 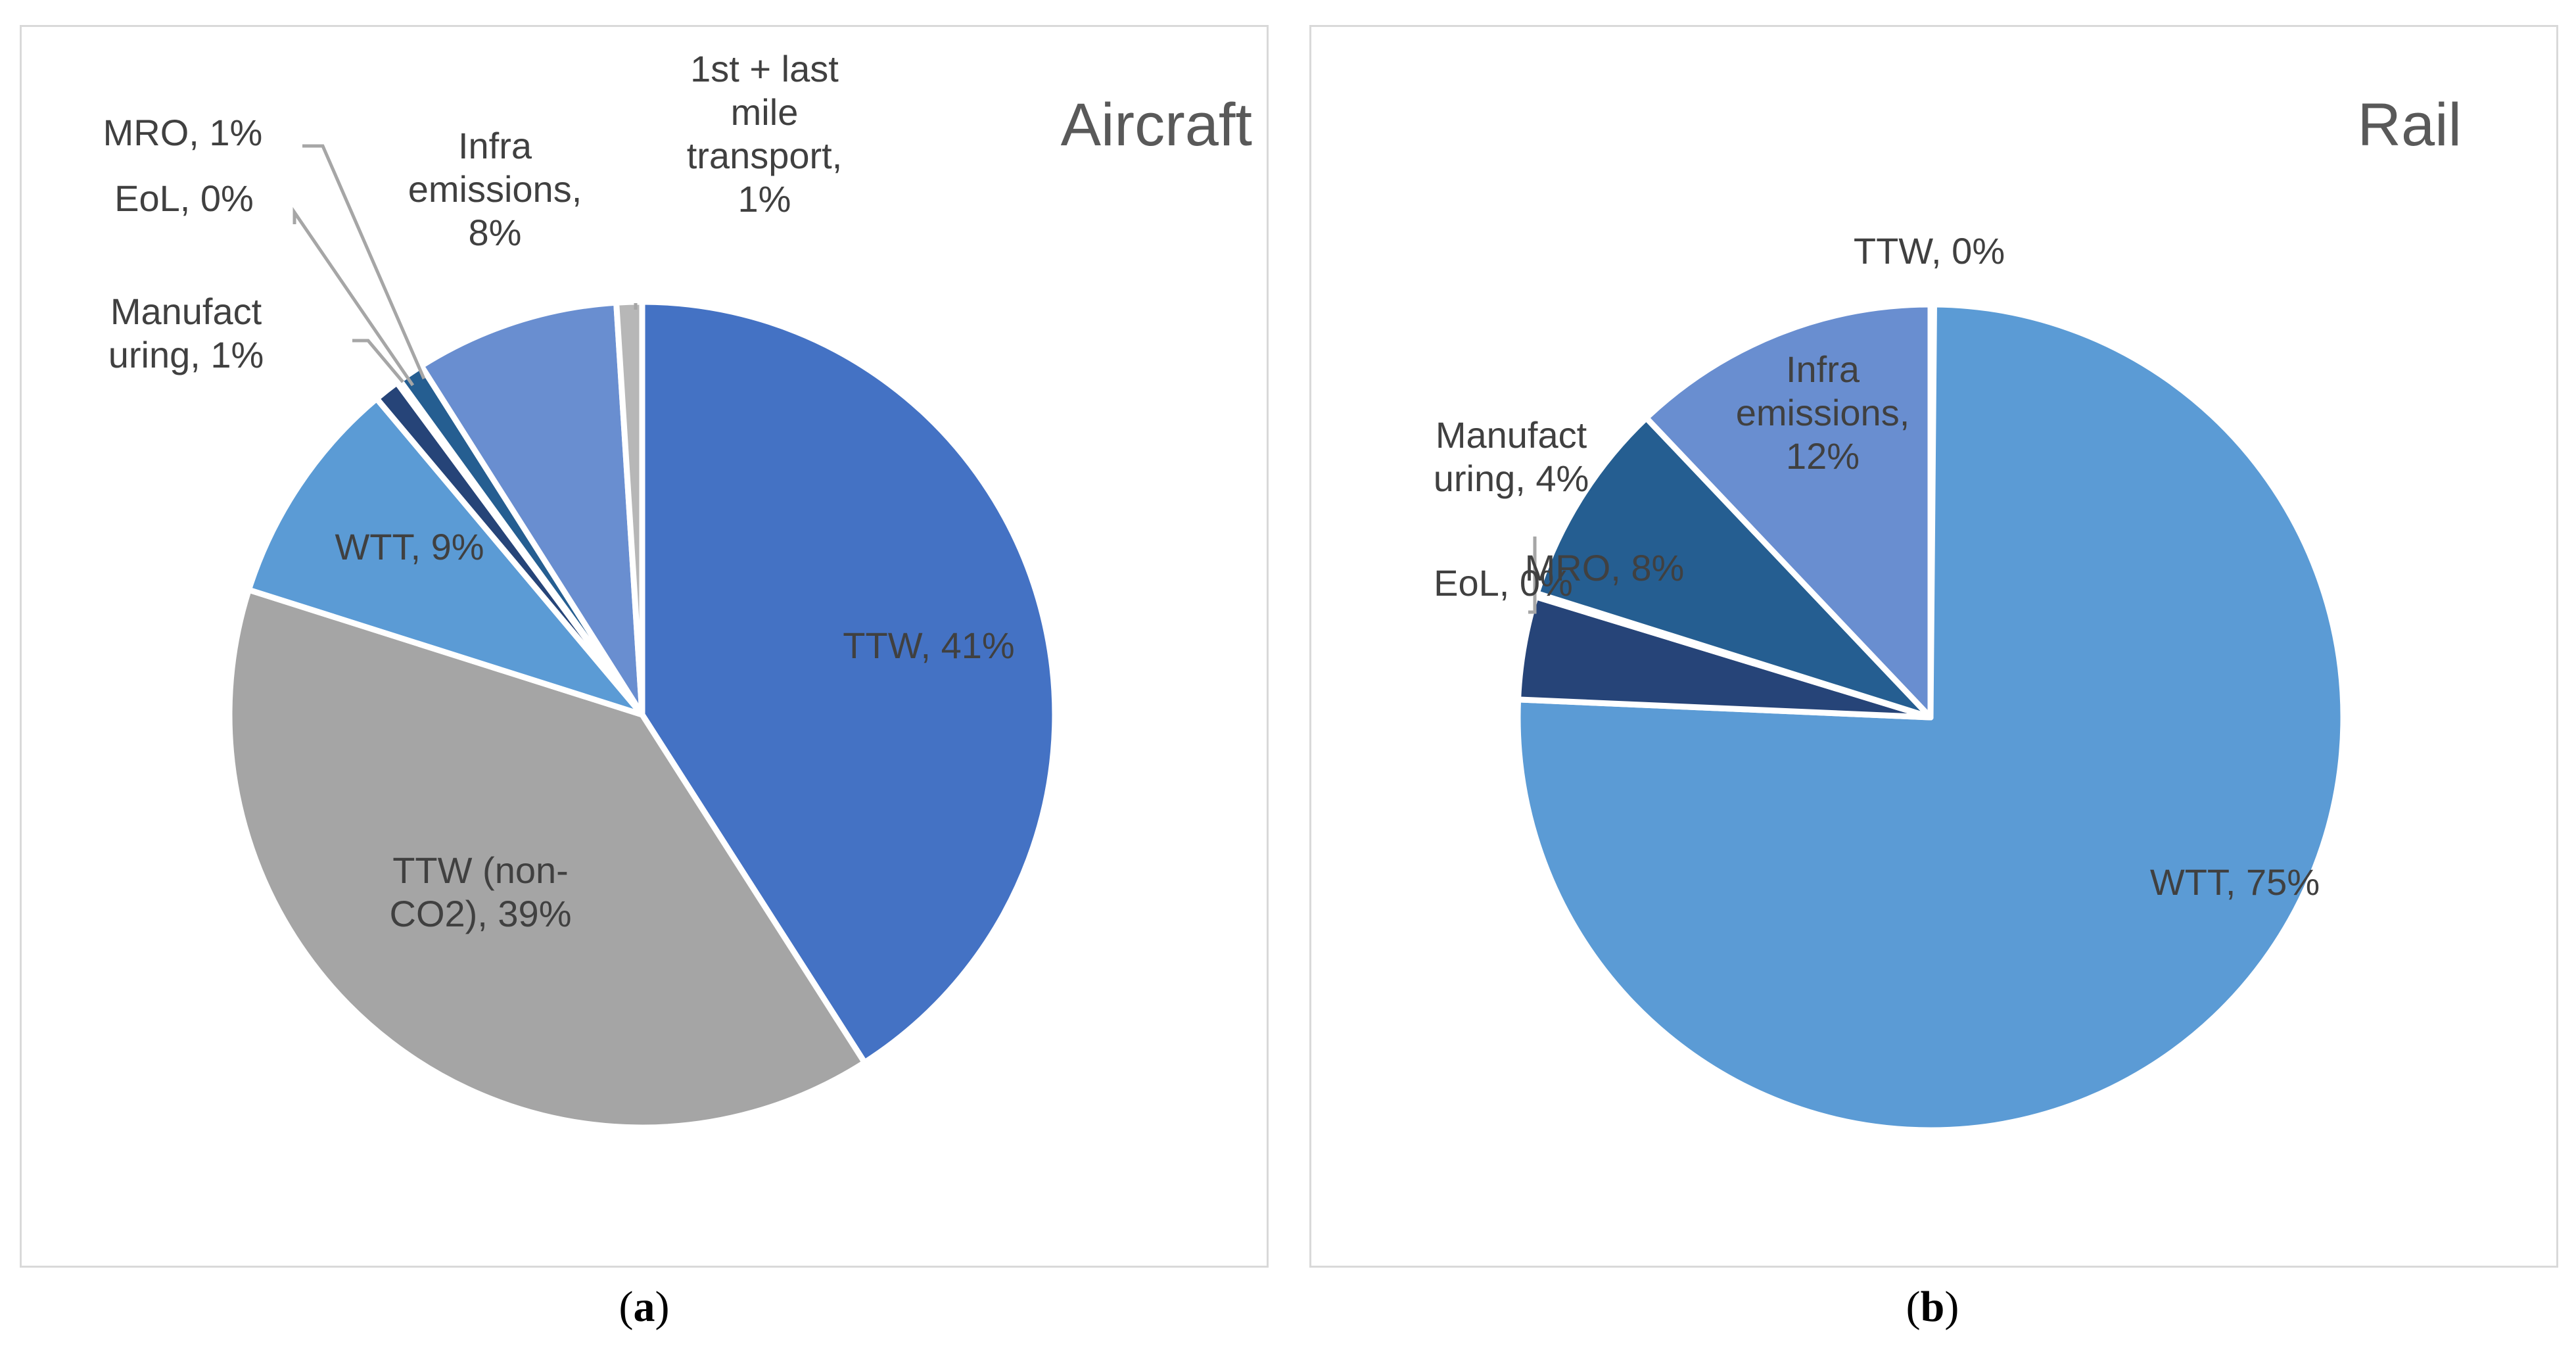 I want to click on chart-title: Aircraft, so click(x=1156, y=124).